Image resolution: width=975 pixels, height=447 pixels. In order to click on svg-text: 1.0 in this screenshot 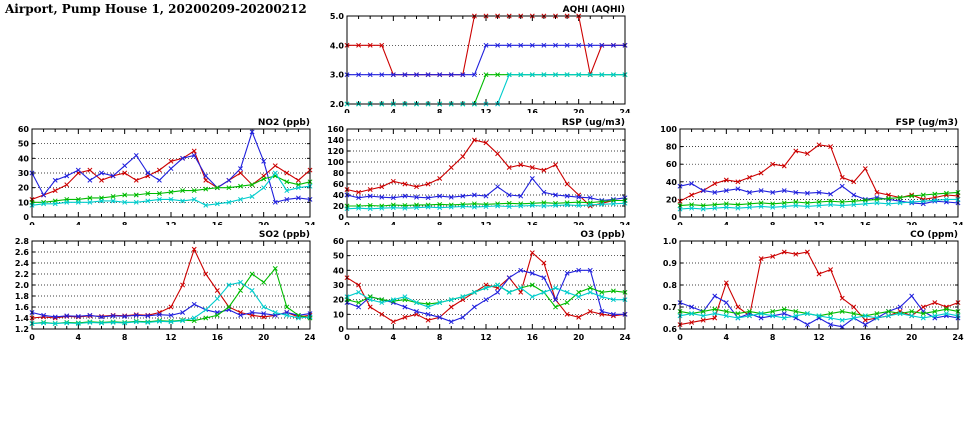, I will do `click(670, 241)`.